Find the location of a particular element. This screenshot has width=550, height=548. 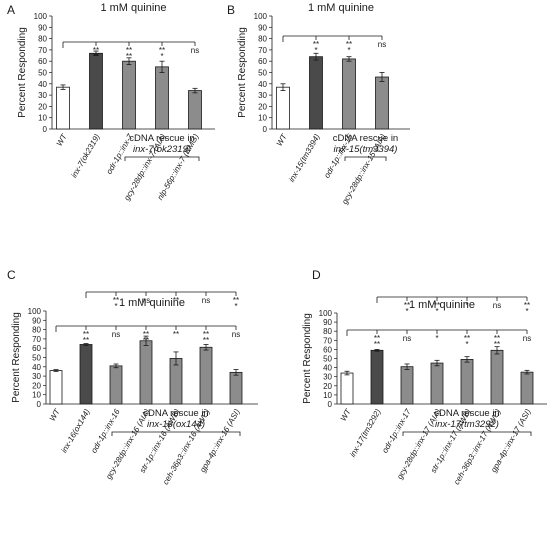

significance-label: ** is located at coordinates (176, 334).